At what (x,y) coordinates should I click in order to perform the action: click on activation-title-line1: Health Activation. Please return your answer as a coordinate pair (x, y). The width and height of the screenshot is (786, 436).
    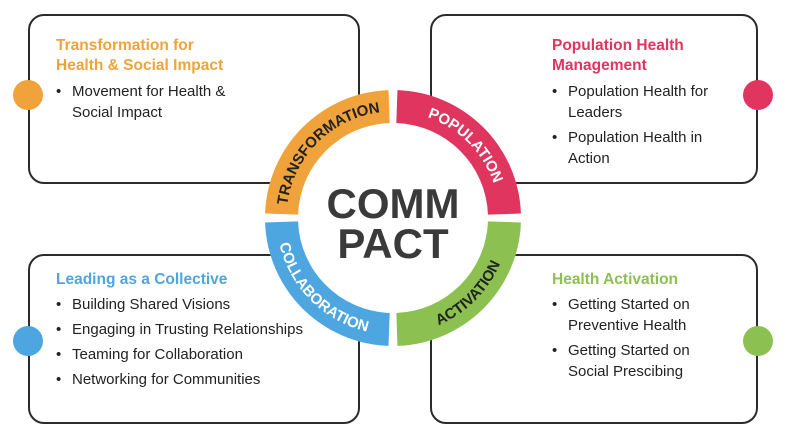
    Looking at the image, I should click on (615, 279).